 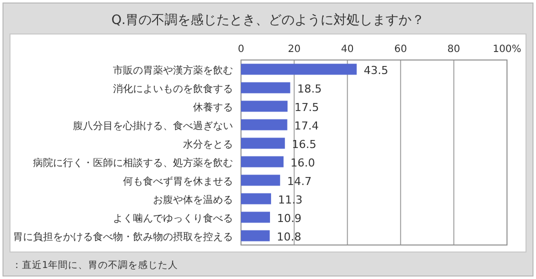 What do you see at coordinates (290, 199) in the screenshot?
I see `data-label: 11.3` at bounding box center [290, 199].